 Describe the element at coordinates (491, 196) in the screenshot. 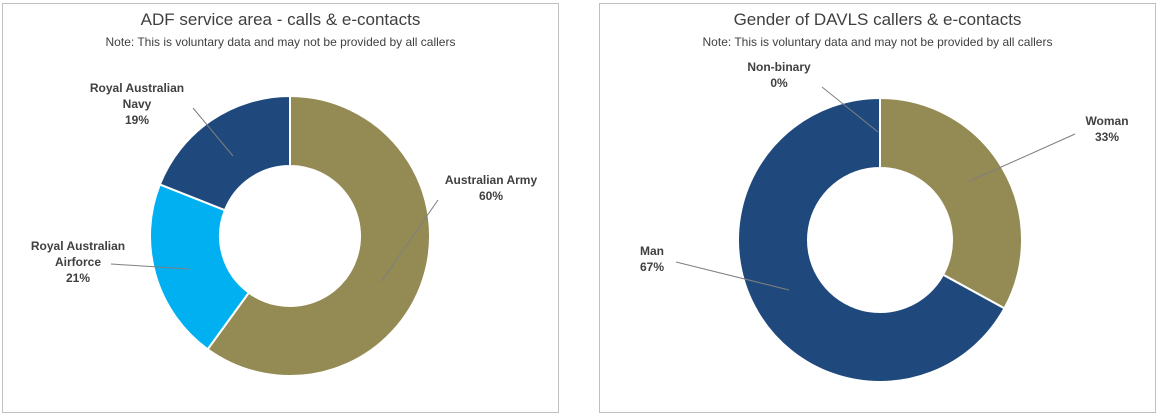

I see `slice-value-label: 60%` at that location.